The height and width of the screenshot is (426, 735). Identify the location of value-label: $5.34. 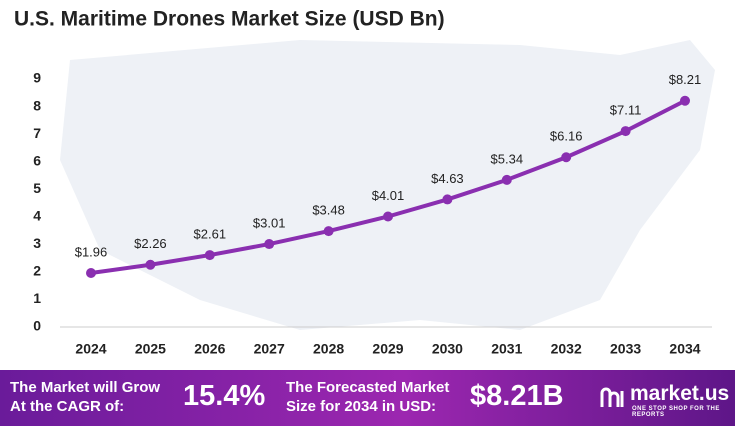
(507, 158).